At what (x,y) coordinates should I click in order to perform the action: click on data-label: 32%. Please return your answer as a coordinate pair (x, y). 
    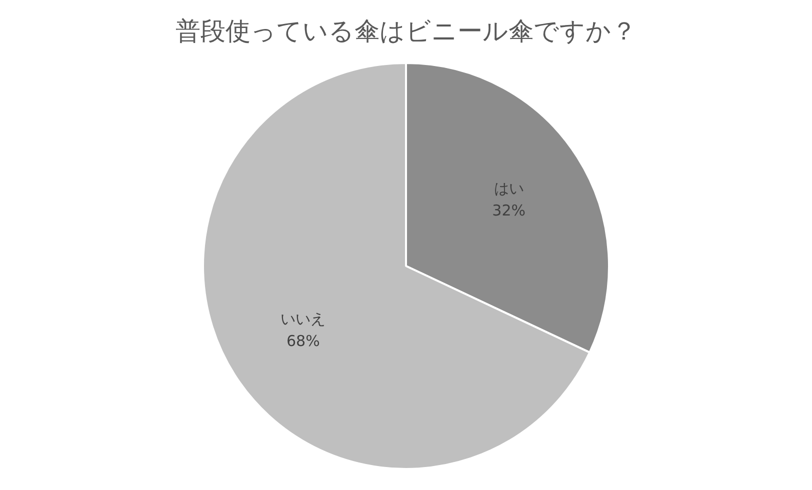
    Looking at the image, I should click on (509, 211).